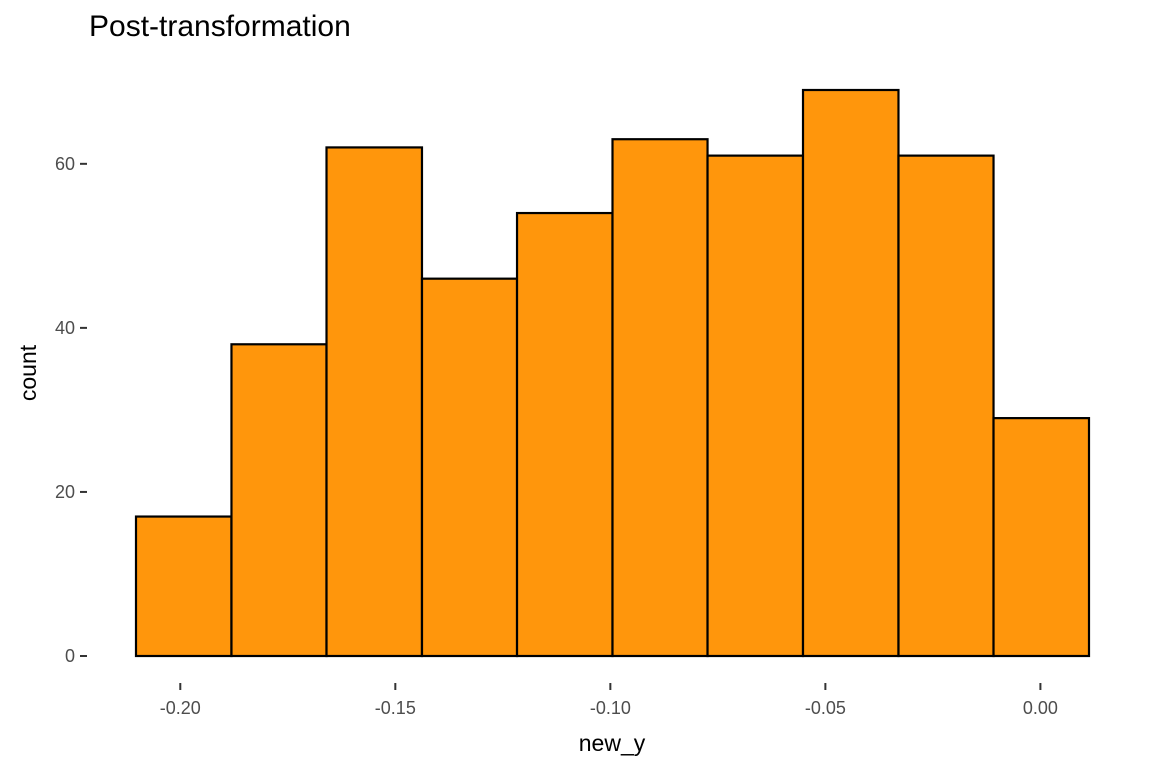  I want to click on x-tick-label: -0.05, so click(825, 708).